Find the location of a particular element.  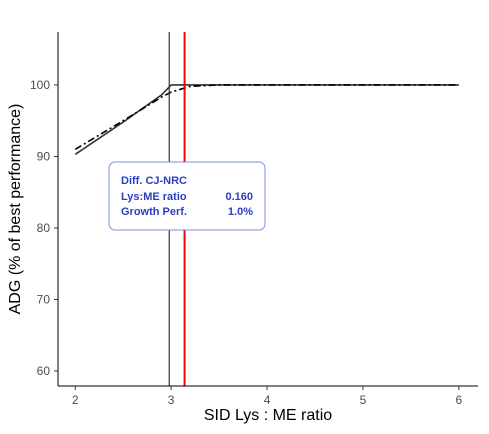

y-tick-label: 60 is located at coordinates (44, 371).